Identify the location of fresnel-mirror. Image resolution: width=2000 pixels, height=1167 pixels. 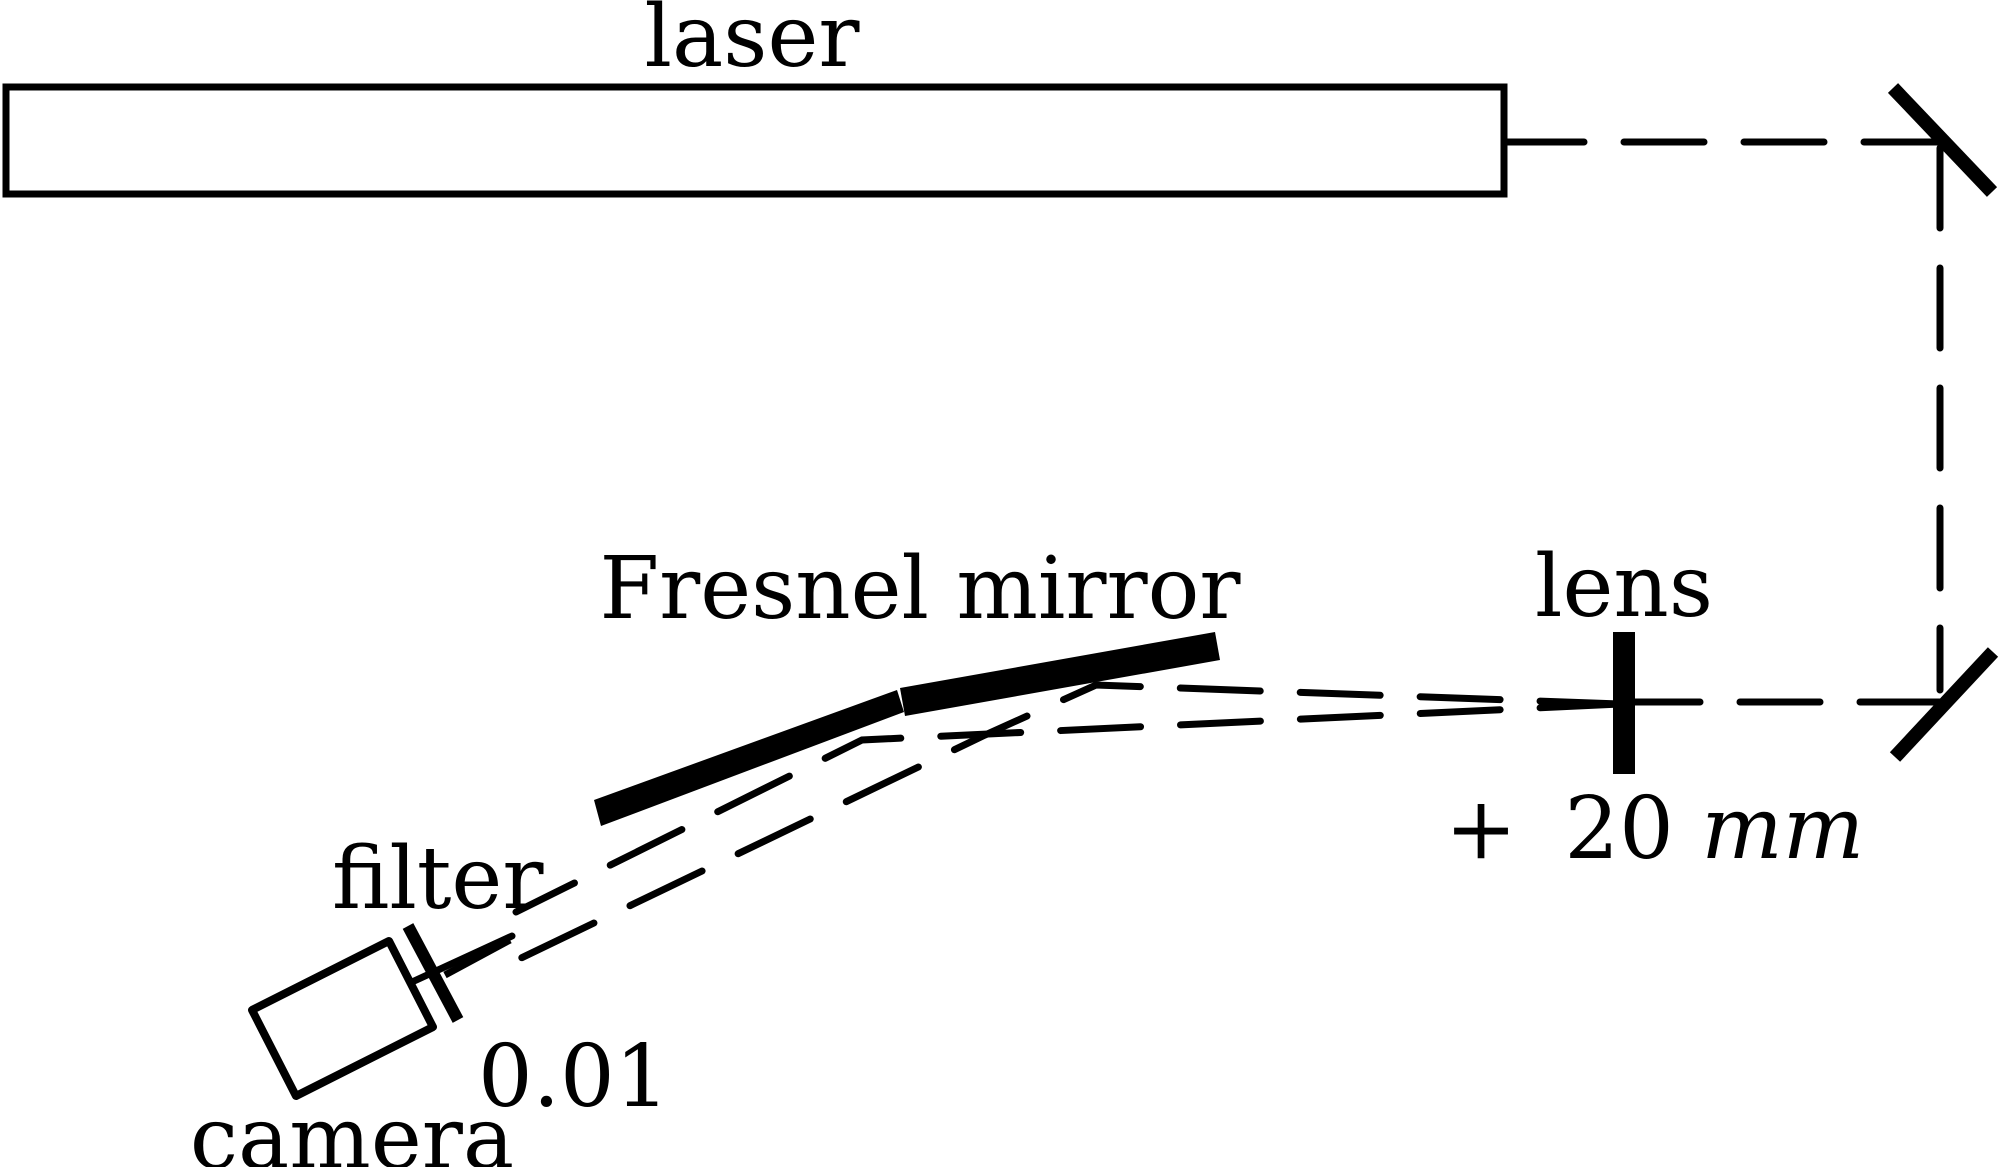
(907, 729).